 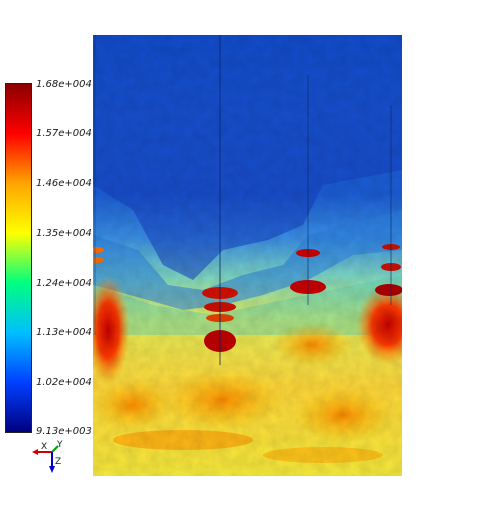 I want to click on colorbar-tick-label: 1.13e+004, so click(x=64, y=332).